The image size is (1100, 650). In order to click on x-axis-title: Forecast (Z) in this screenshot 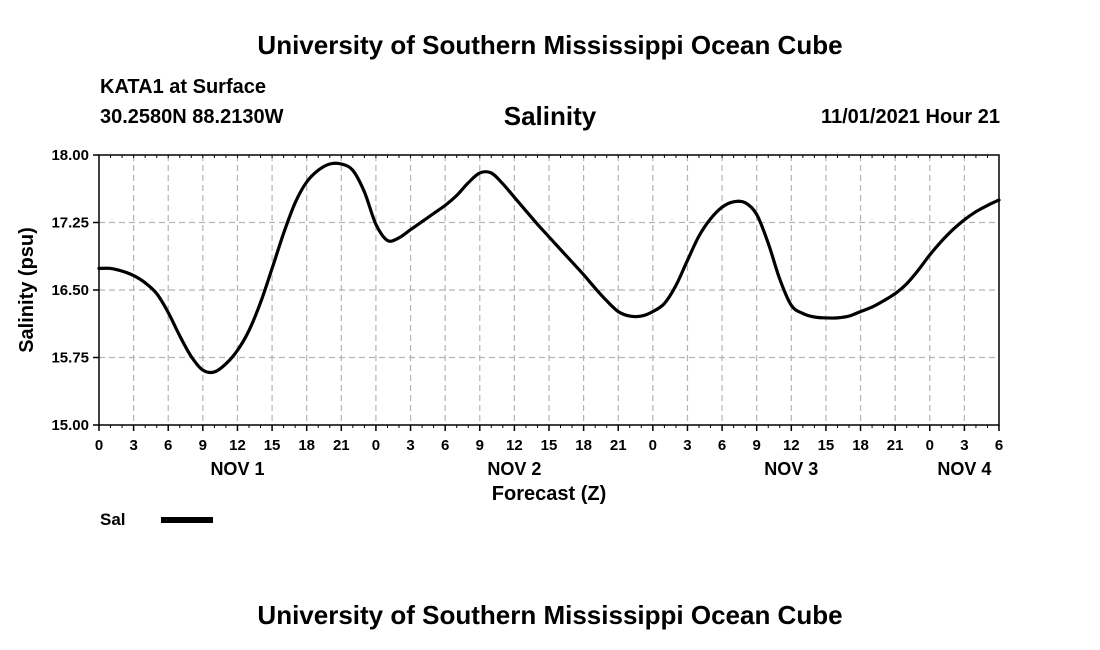, I will do `click(549, 494)`.